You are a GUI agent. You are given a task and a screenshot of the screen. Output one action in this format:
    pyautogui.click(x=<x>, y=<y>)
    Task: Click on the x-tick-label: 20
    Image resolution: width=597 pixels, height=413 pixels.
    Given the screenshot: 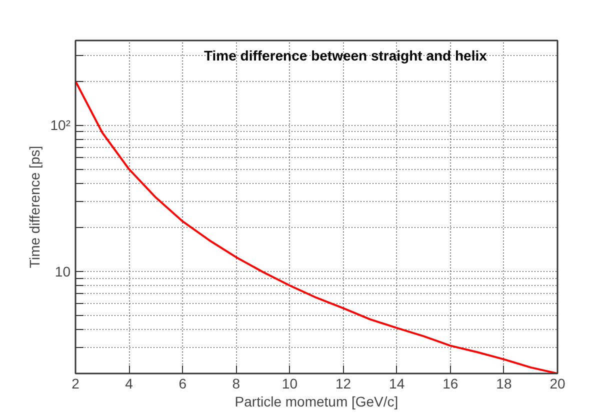 What is the action you would take?
    pyautogui.click(x=558, y=384)
    